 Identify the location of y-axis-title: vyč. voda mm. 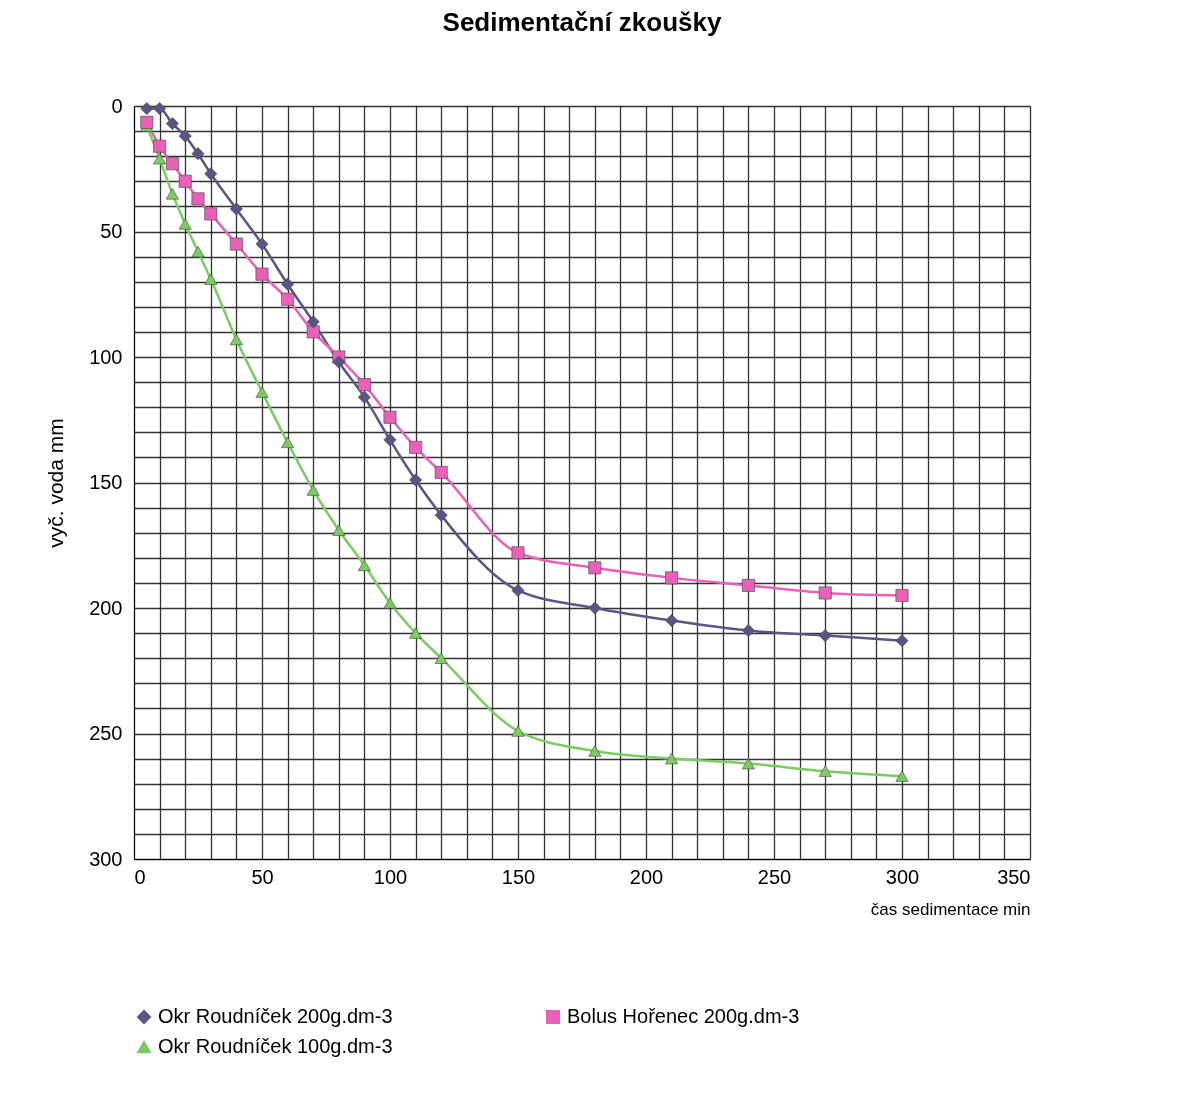
(56, 483).